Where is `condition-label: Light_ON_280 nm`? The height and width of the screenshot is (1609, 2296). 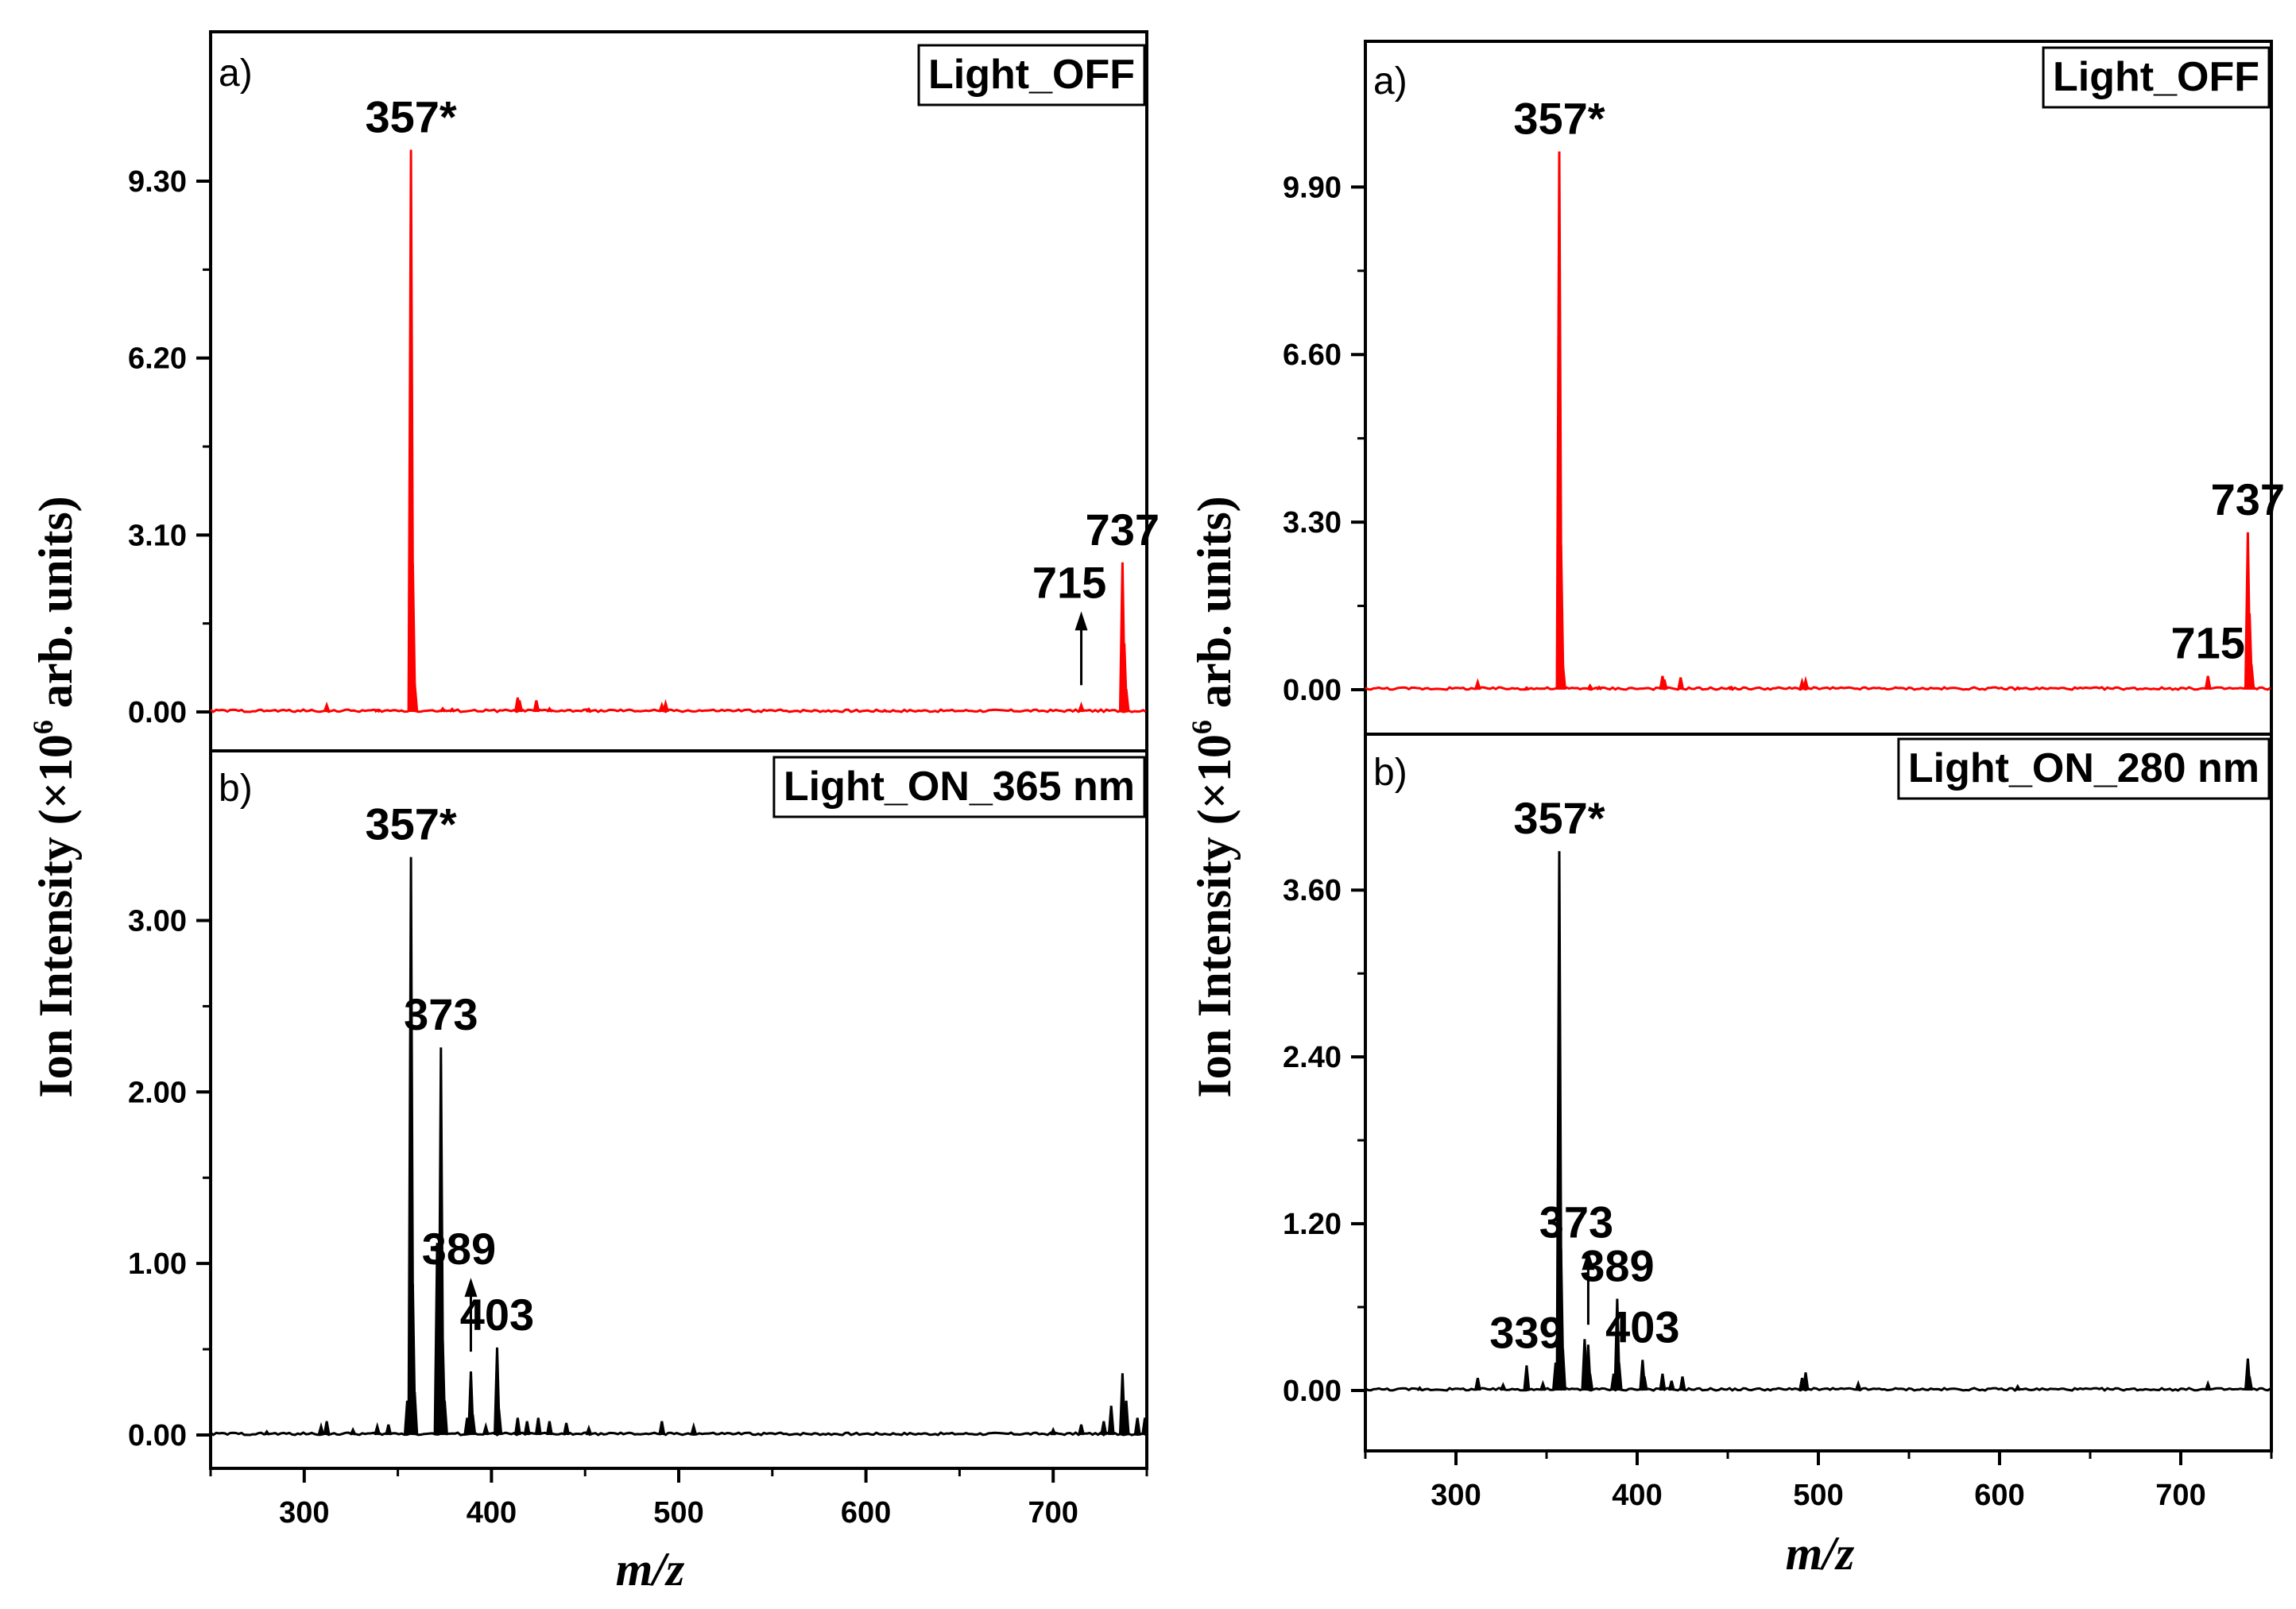
condition-label: Light_ON_280 nm is located at coordinates (2083, 768).